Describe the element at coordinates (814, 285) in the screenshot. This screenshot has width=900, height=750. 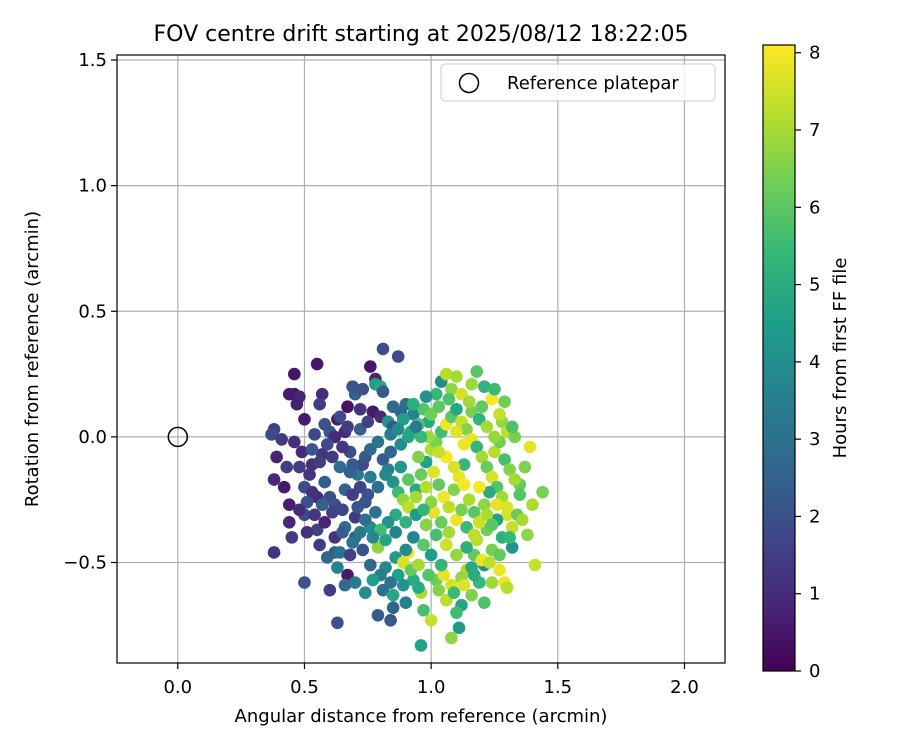
I see `colorbar-tick-label: 5` at that location.